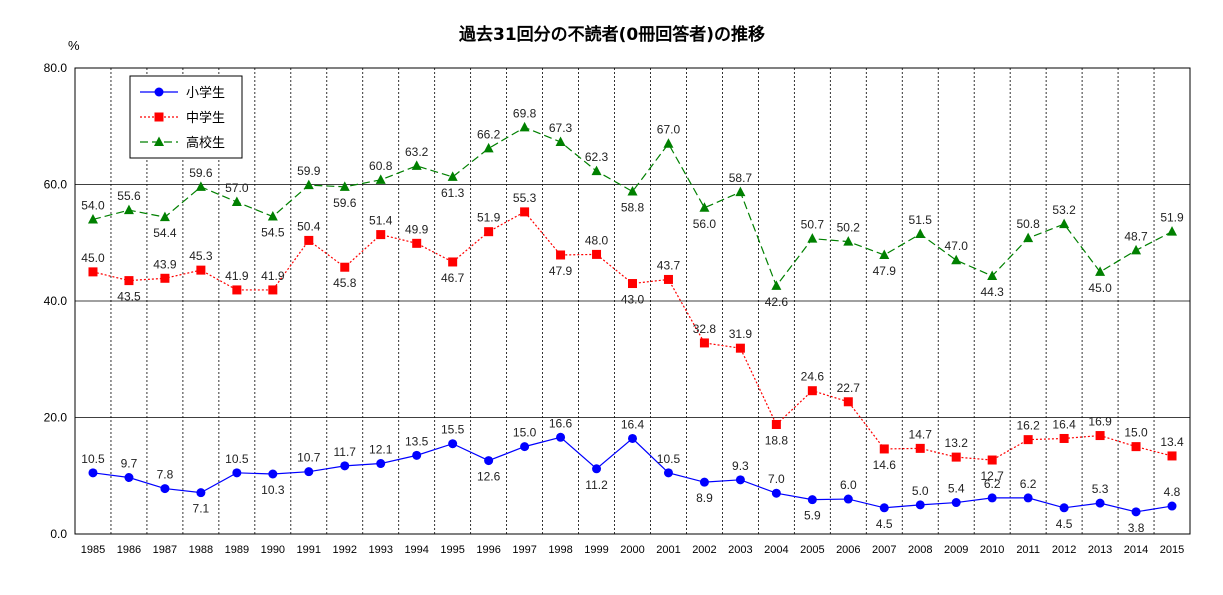 The width and height of the screenshot is (1223, 595). I want to click on data-label: 62.3, so click(597, 157).